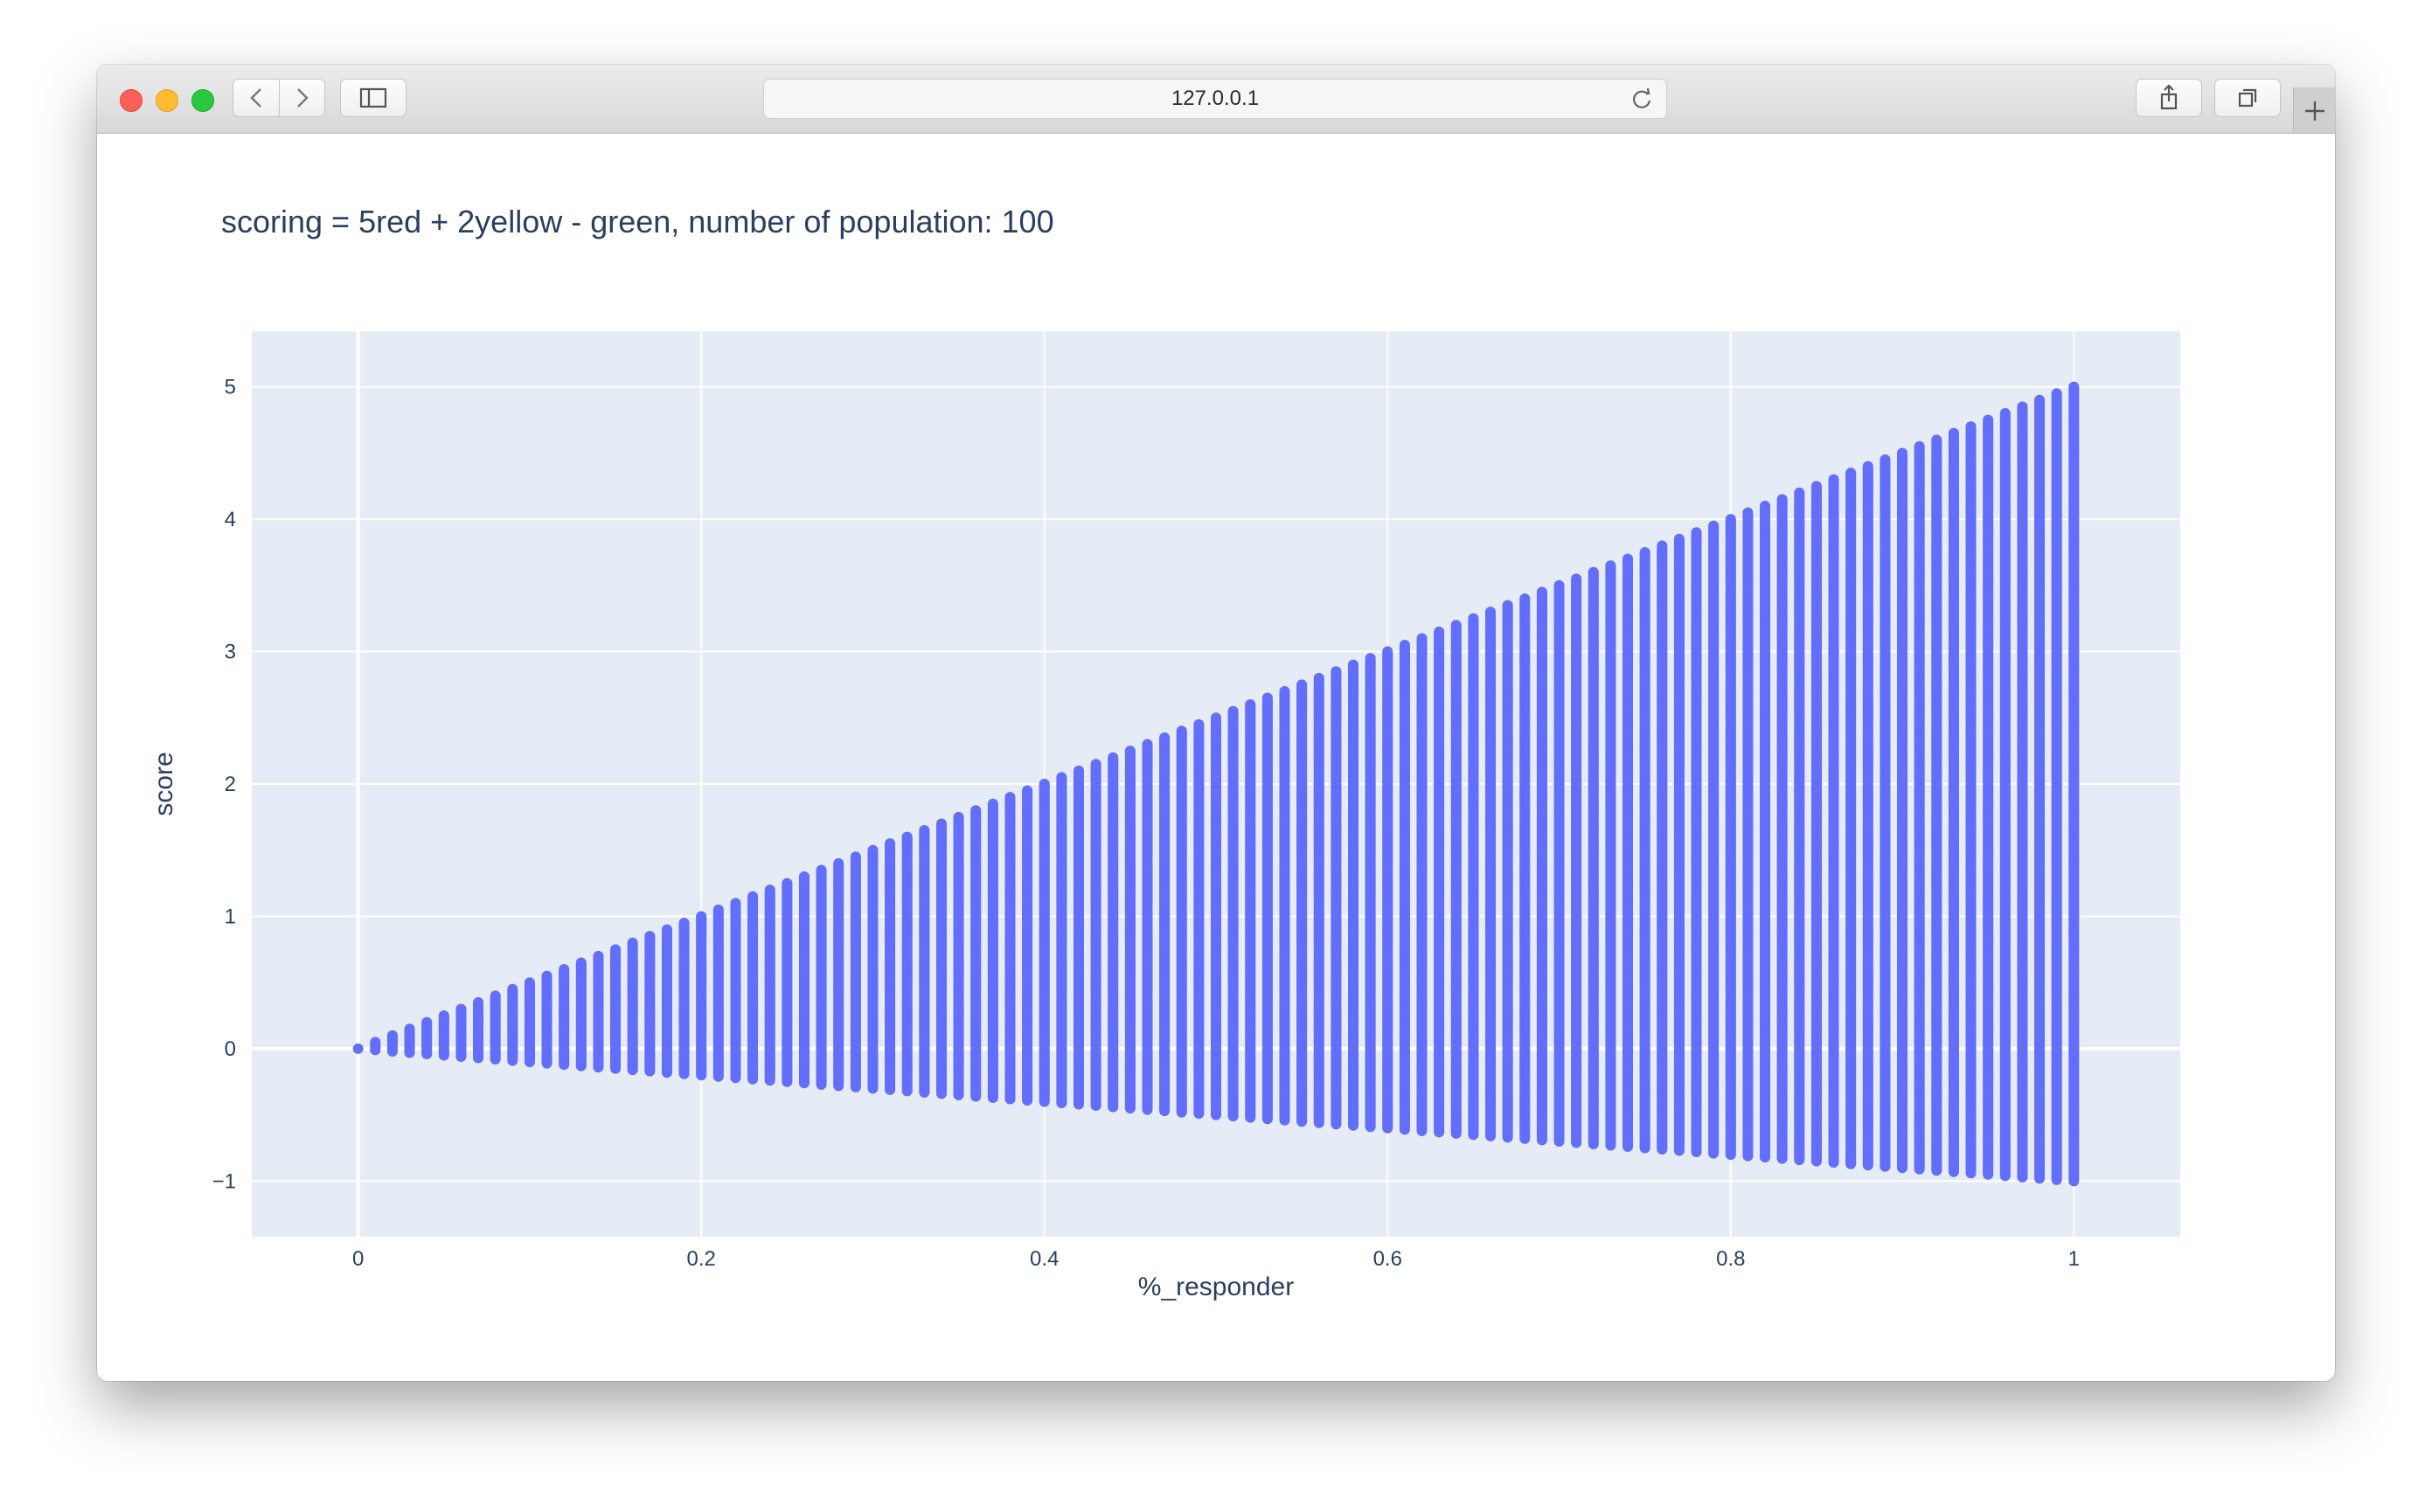 This screenshot has height=1512, width=2432. What do you see at coordinates (167, 100) in the screenshot?
I see `minimize-window-button` at bounding box center [167, 100].